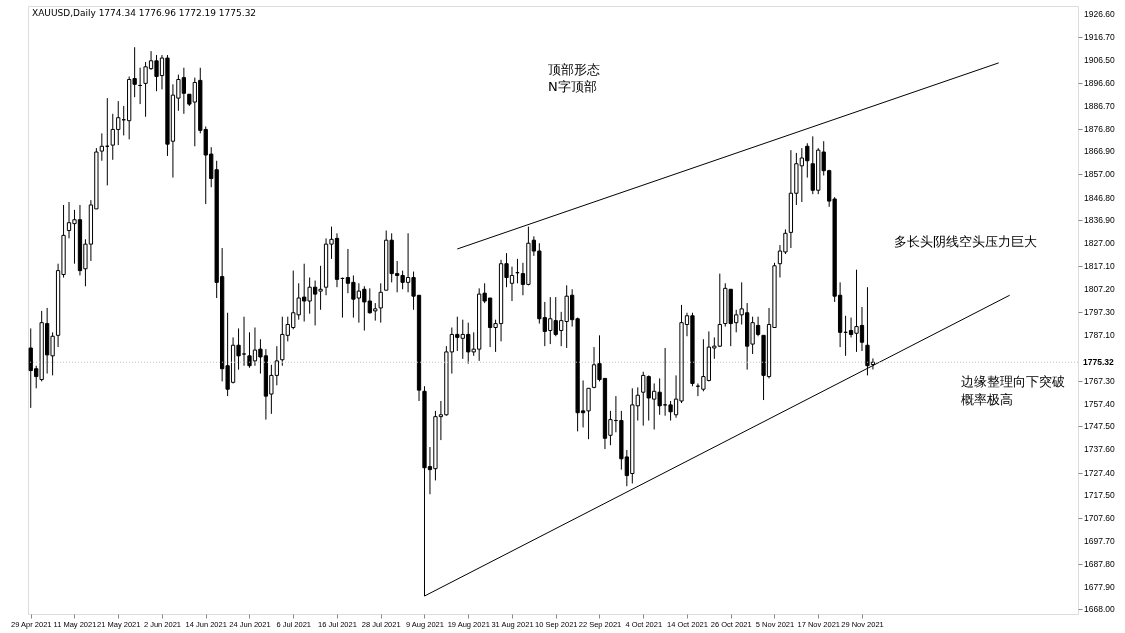  Describe the element at coordinates (1099, 563) in the screenshot. I see `y-tick-label: 1687.80` at that location.